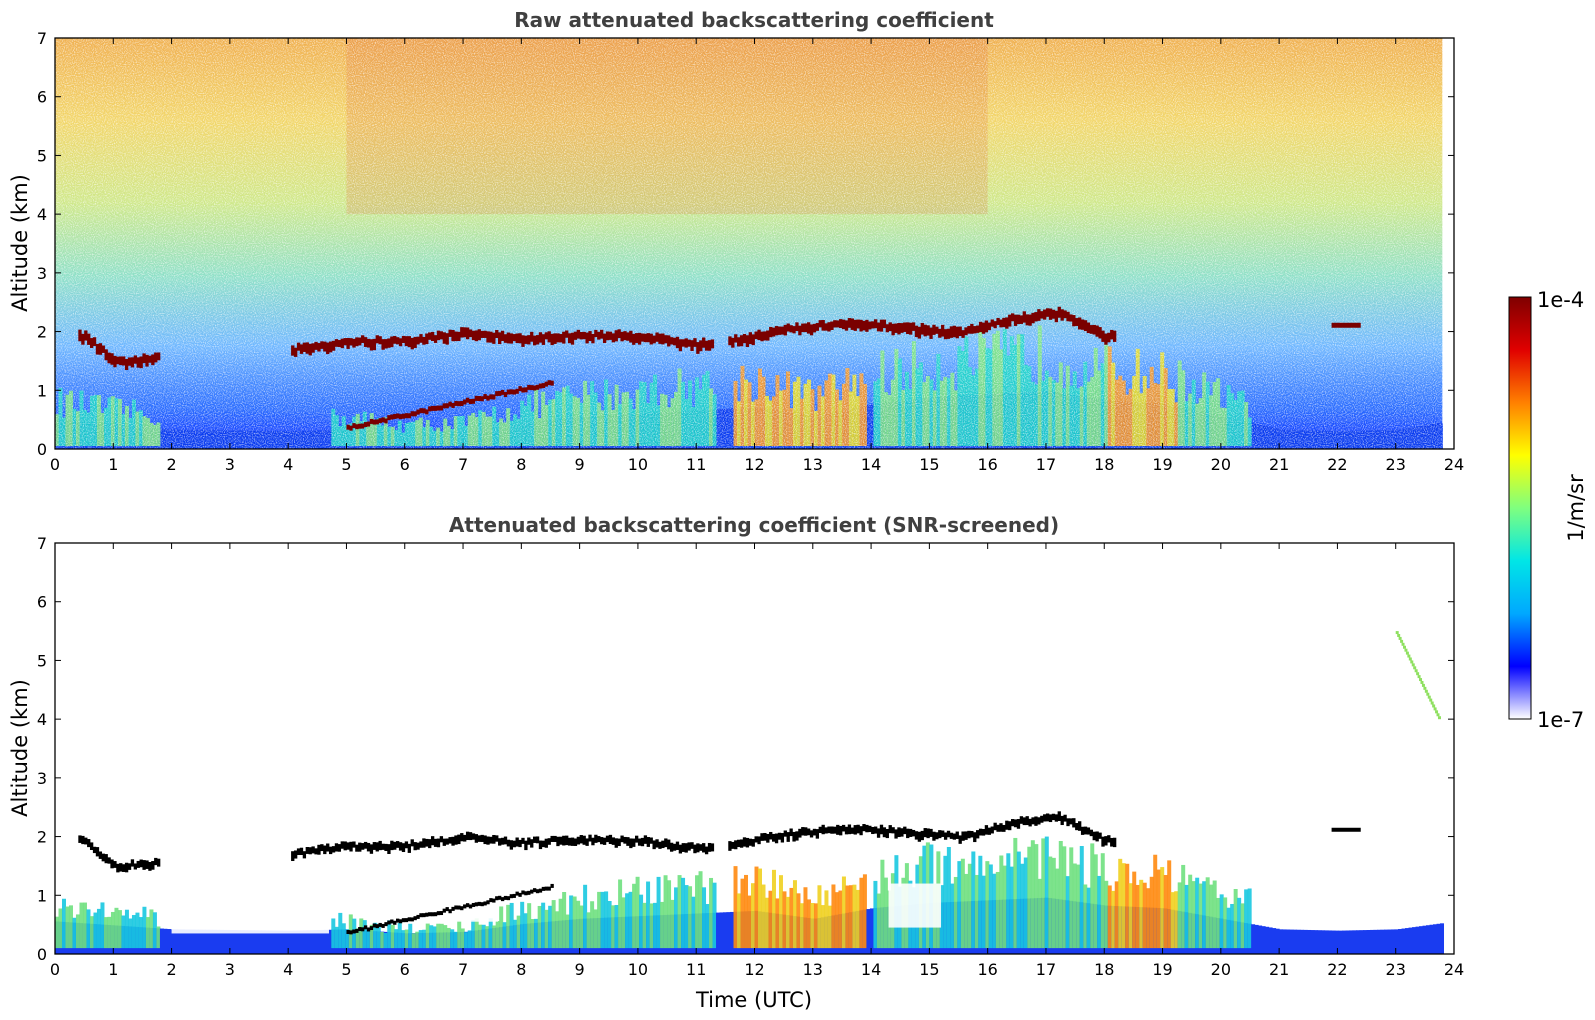 The width and height of the screenshot is (1595, 1020). Describe the element at coordinates (580, 969) in the screenshot. I see `snr-x-tick-label: 9` at that location.